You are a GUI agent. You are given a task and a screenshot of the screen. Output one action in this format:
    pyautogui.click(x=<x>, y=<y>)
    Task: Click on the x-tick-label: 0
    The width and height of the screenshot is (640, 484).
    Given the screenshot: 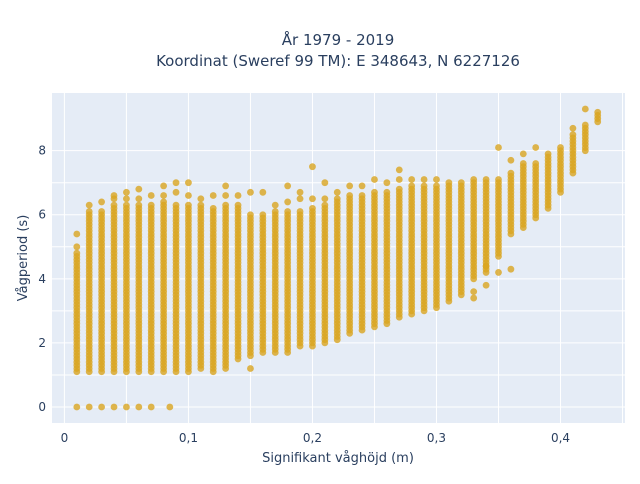 What is the action you would take?
    pyautogui.click(x=65, y=438)
    